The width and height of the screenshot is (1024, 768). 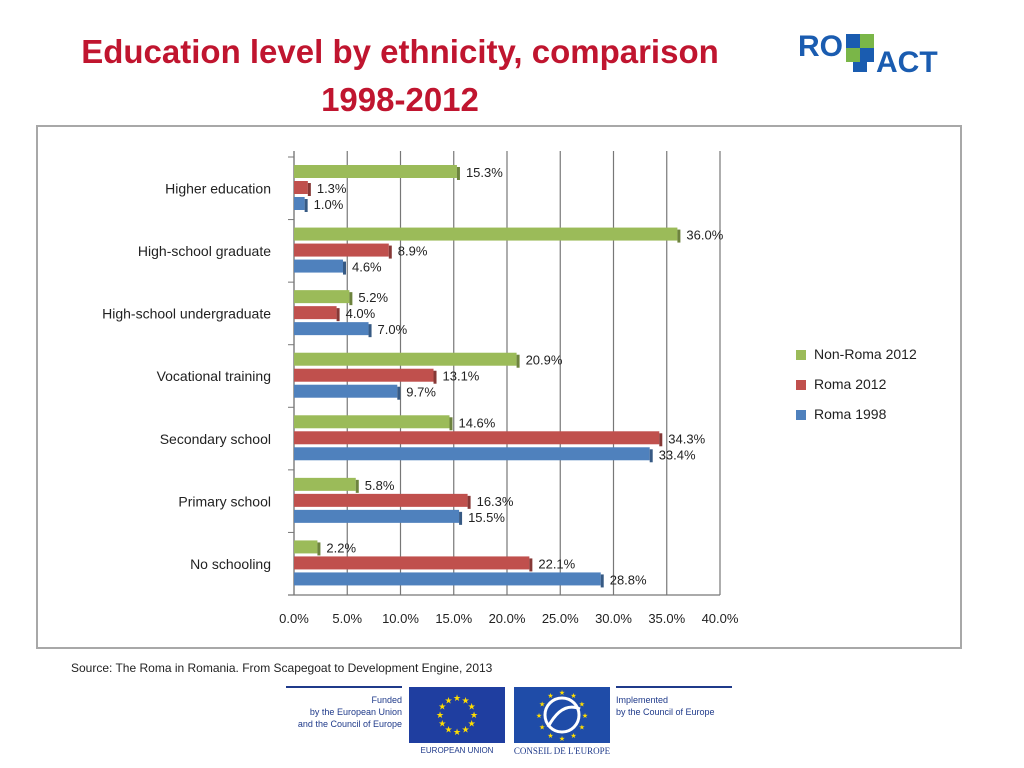 I want to click on implemented-line-2: by the Council of Europe, so click(x=665, y=712).